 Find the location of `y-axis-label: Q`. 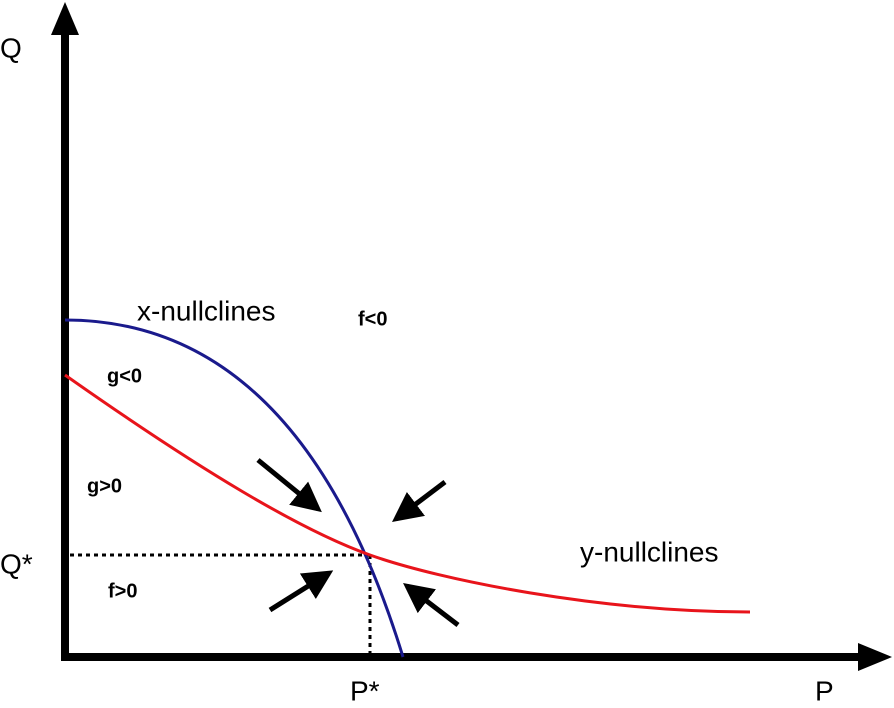

y-axis-label: Q is located at coordinates (11, 47).